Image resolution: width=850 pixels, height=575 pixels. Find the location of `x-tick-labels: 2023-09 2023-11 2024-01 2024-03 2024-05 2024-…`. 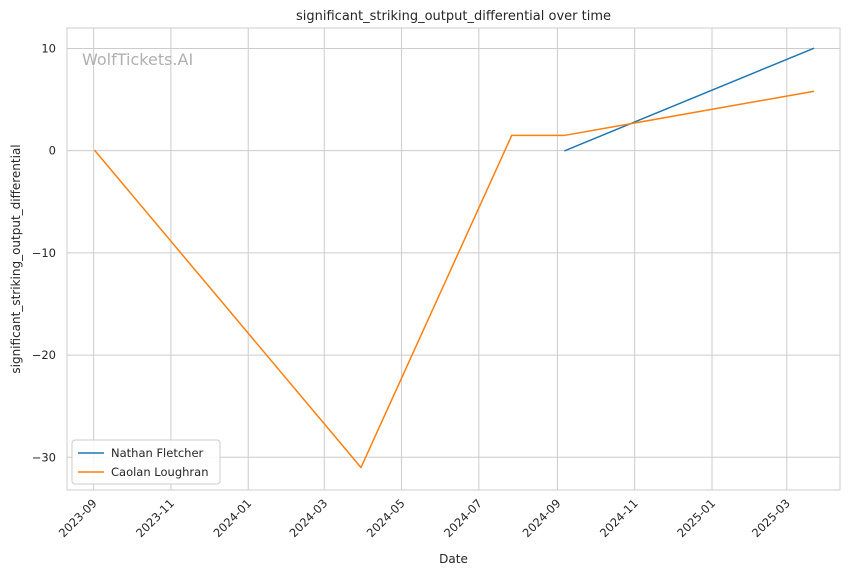

x-tick-labels: 2023-09 2023-11 2024-01 2024-03 2024-05 2024-… is located at coordinates (424, 518).